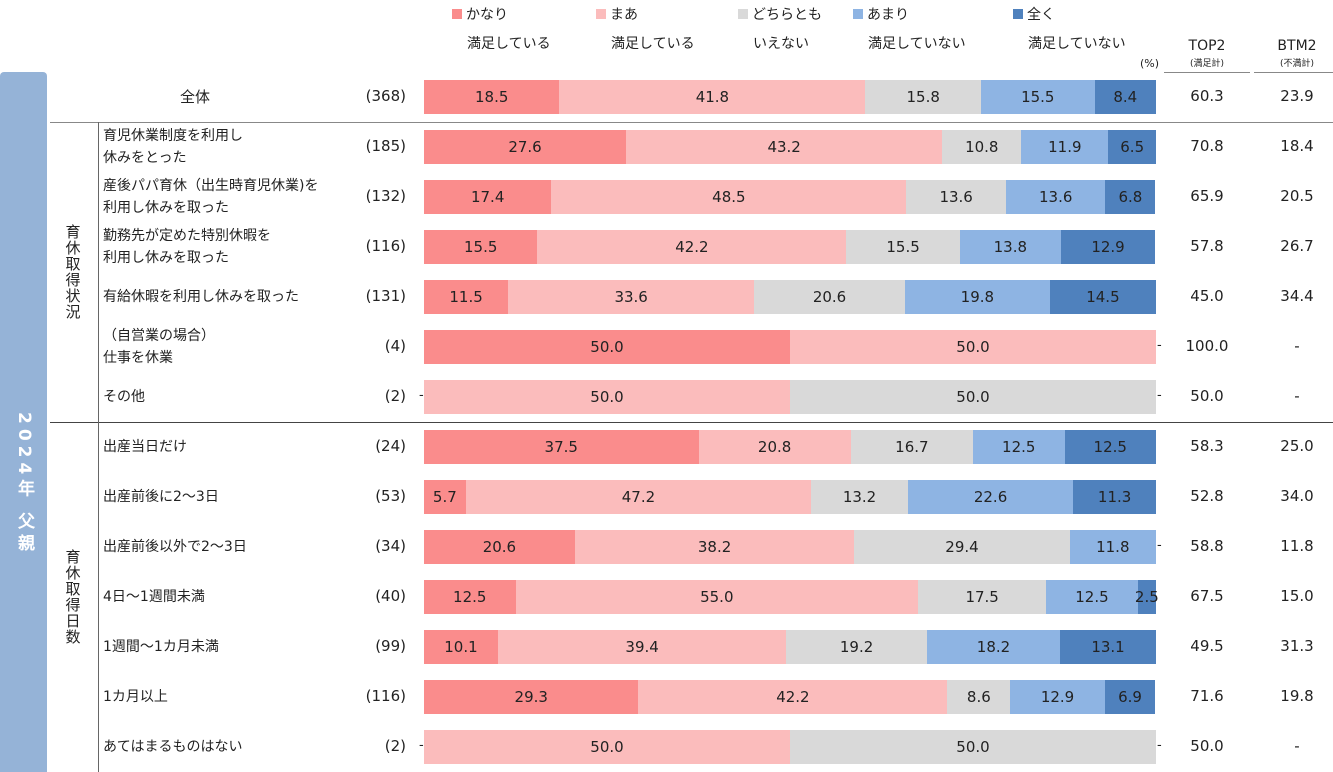  Describe the element at coordinates (466, 297) in the screenshot. I see `bar-segment: 11.5` at that location.